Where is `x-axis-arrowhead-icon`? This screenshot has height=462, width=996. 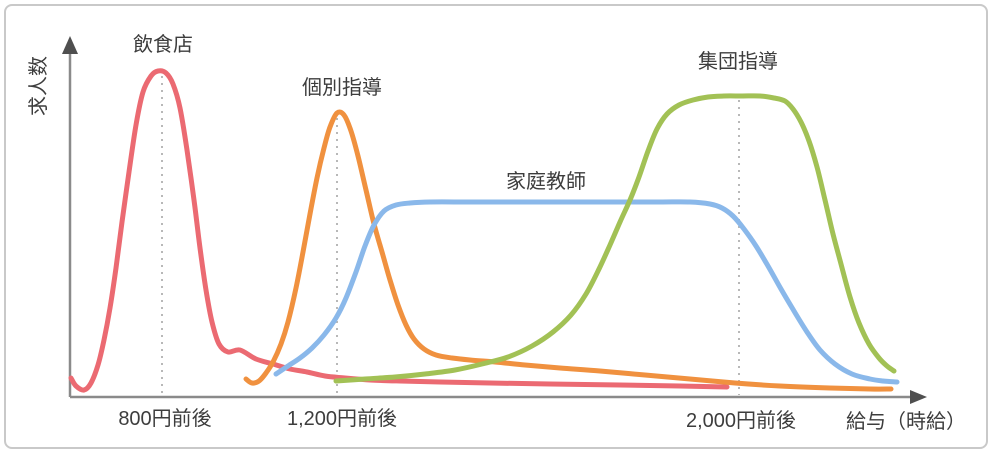 x-axis-arrowhead-icon is located at coordinates (918, 397).